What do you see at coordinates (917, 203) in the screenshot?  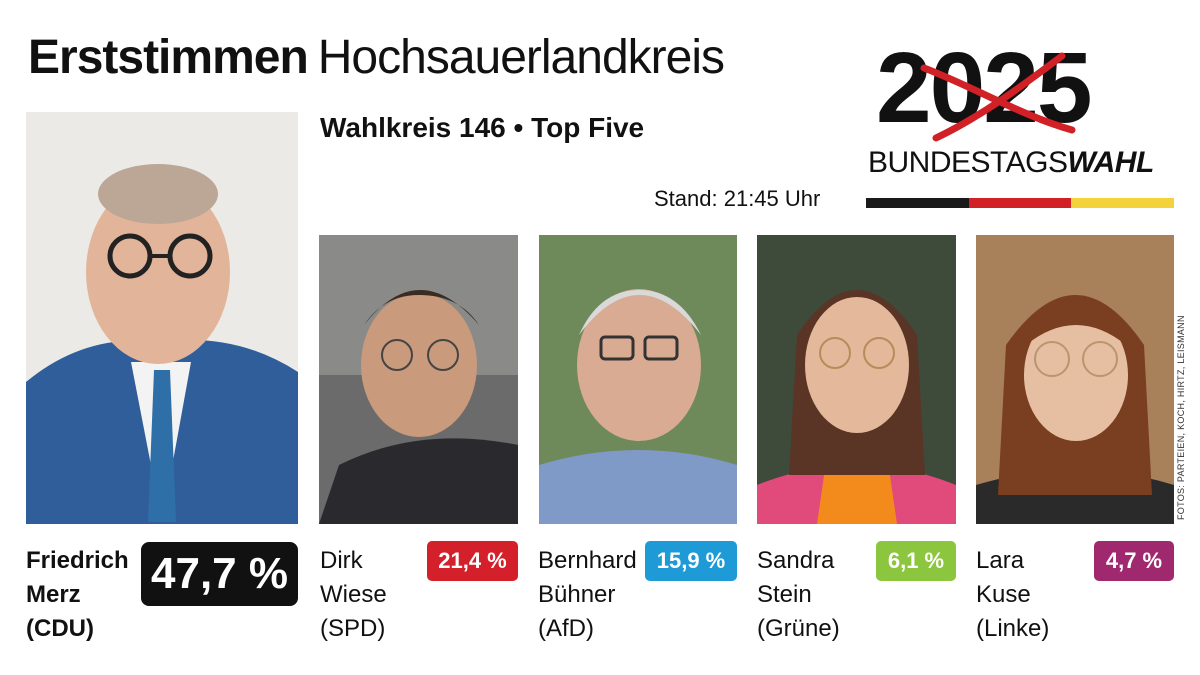 I see `flag-black` at bounding box center [917, 203].